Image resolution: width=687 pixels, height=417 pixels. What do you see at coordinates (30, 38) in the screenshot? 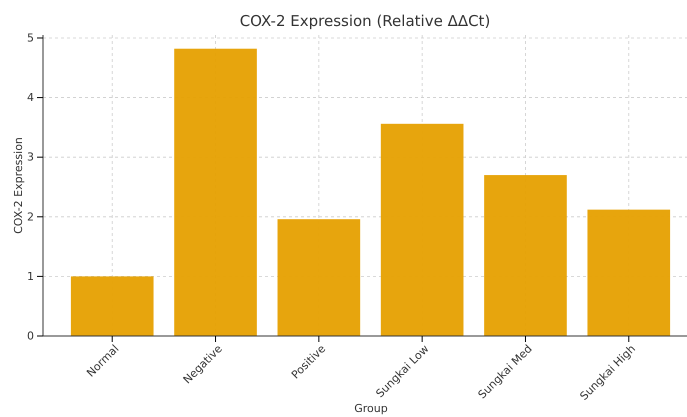
I see `y-tick-label: 5` at bounding box center [30, 38].